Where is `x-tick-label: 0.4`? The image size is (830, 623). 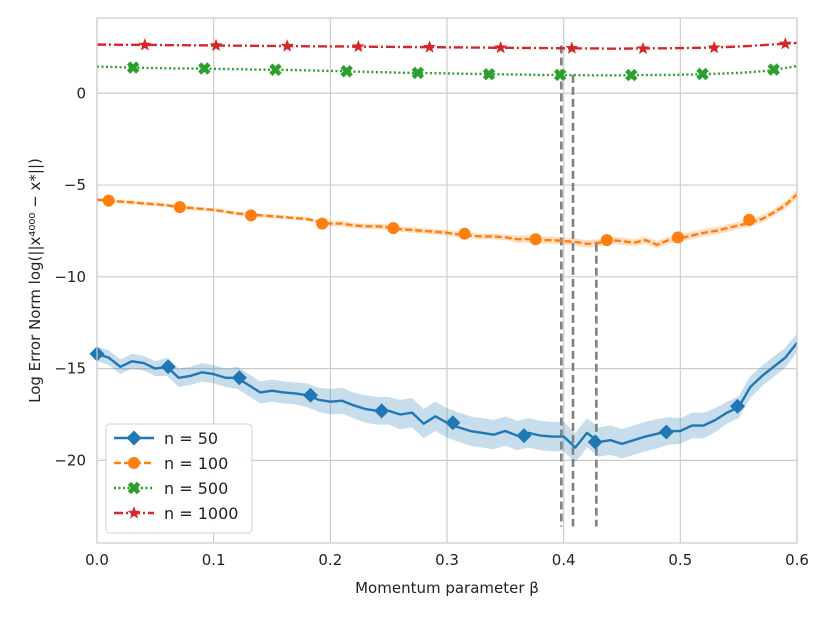
x-tick-label: 0.4 is located at coordinates (564, 560).